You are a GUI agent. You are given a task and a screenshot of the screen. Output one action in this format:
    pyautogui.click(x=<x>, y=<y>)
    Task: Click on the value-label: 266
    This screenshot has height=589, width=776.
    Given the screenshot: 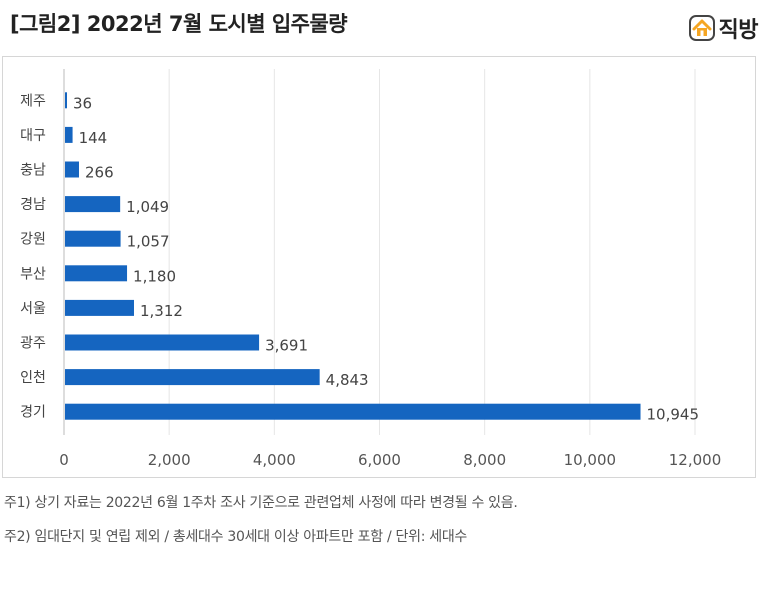 What is the action you would take?
    pyautogui.click(x=99, y=173)
    